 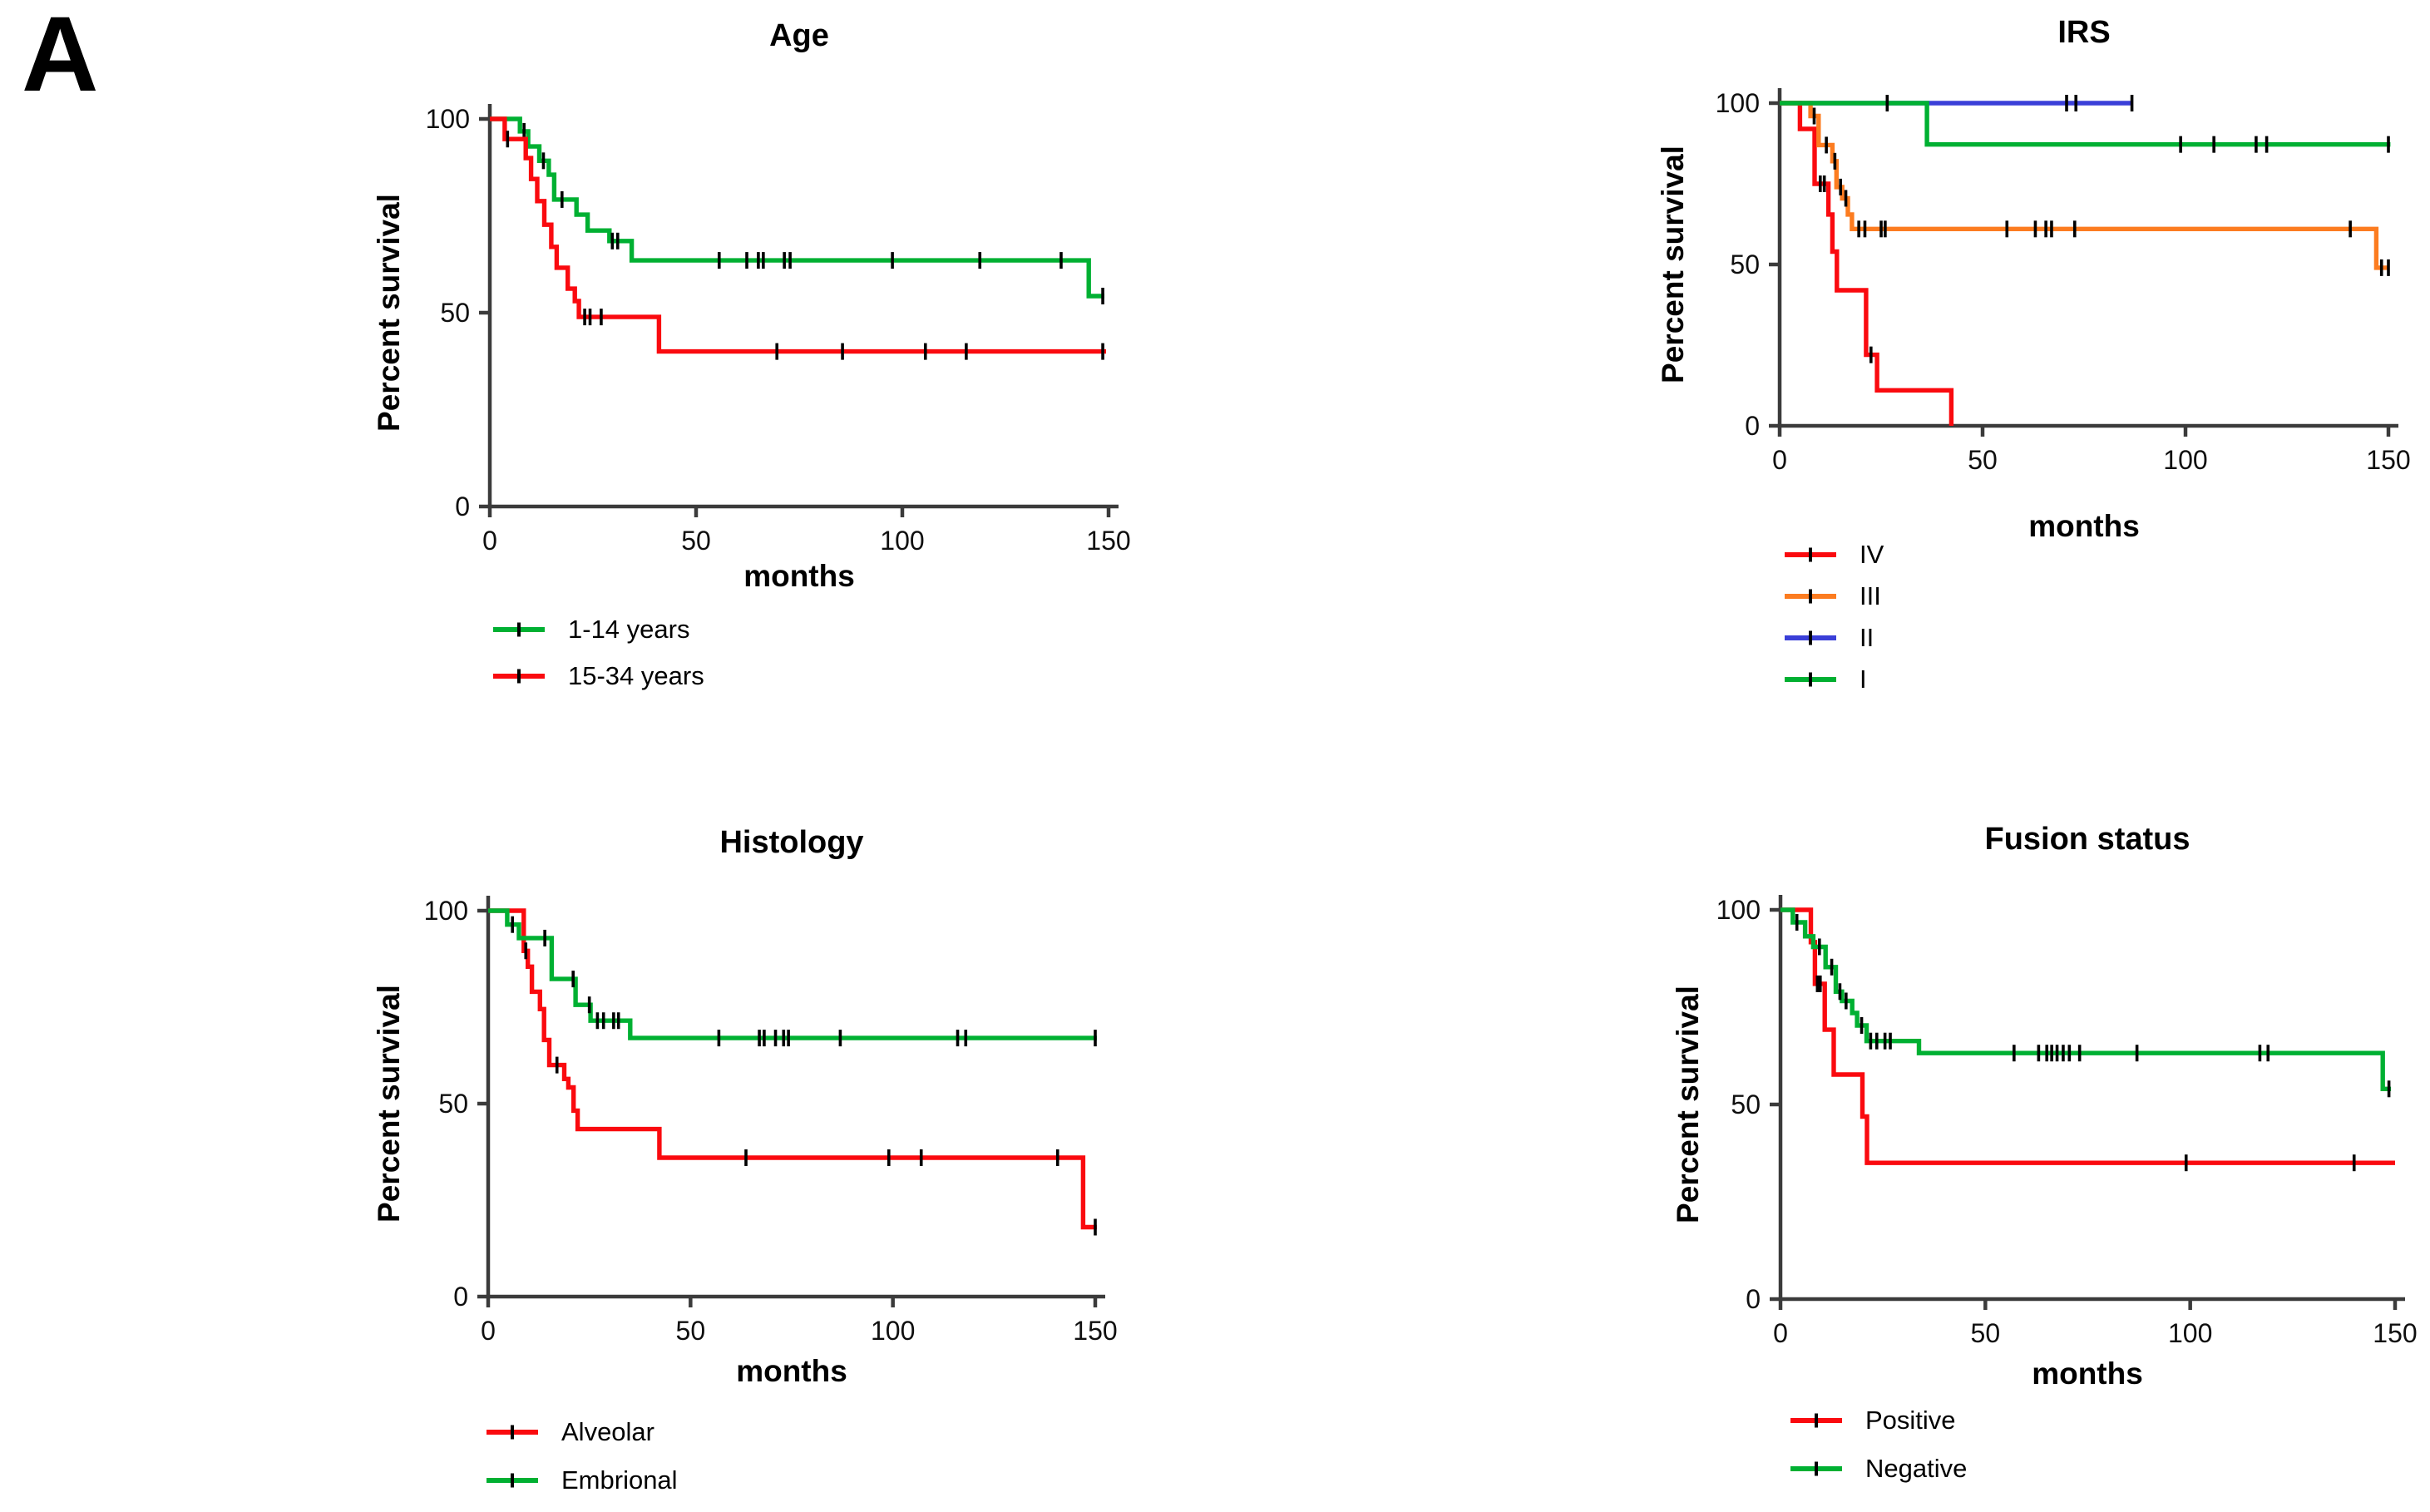 I want to click on legend-item-alveolar: Alveolar, so click(x=582, y=1432).